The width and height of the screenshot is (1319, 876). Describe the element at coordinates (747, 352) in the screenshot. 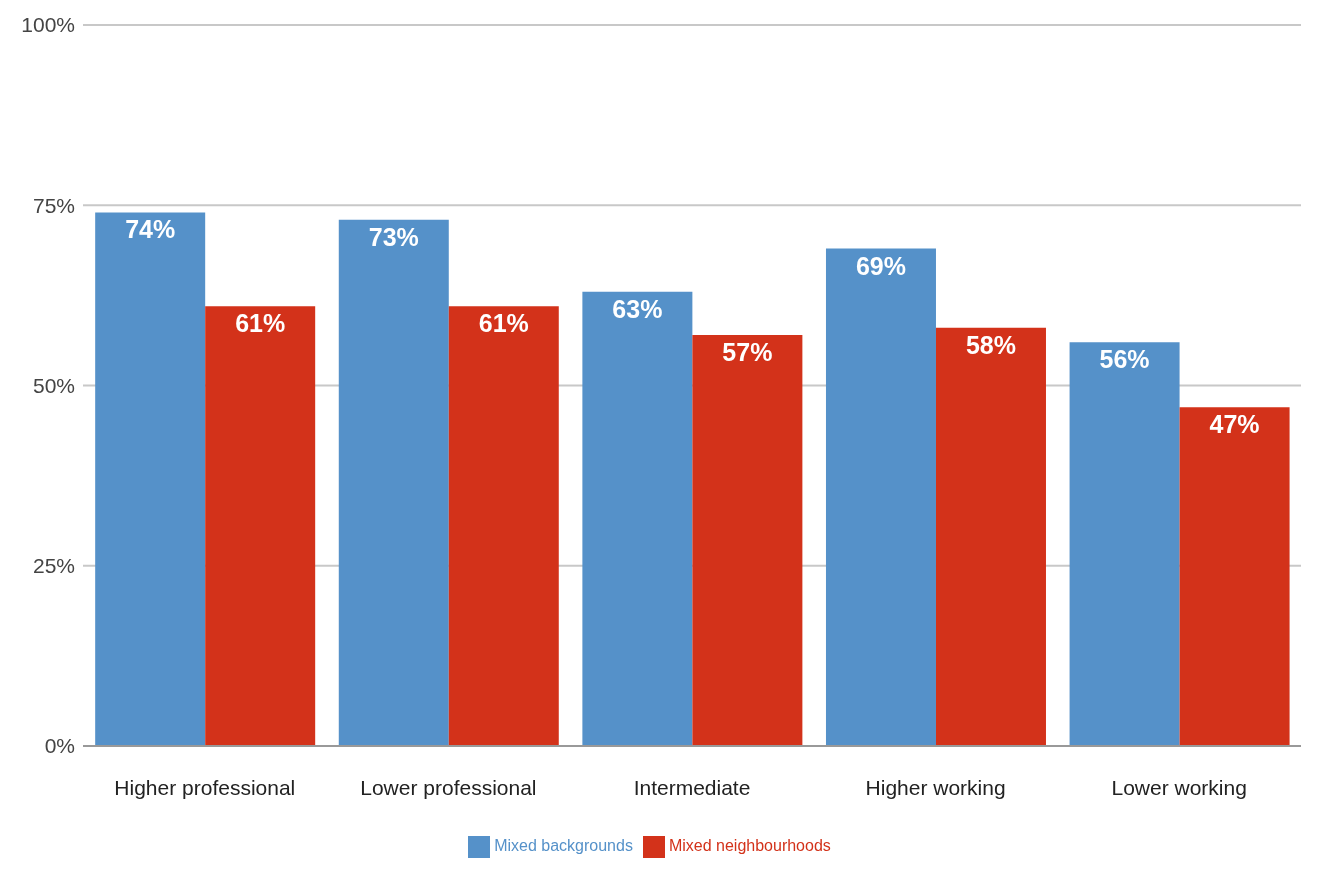

I see `data-label: 57%` at that location.